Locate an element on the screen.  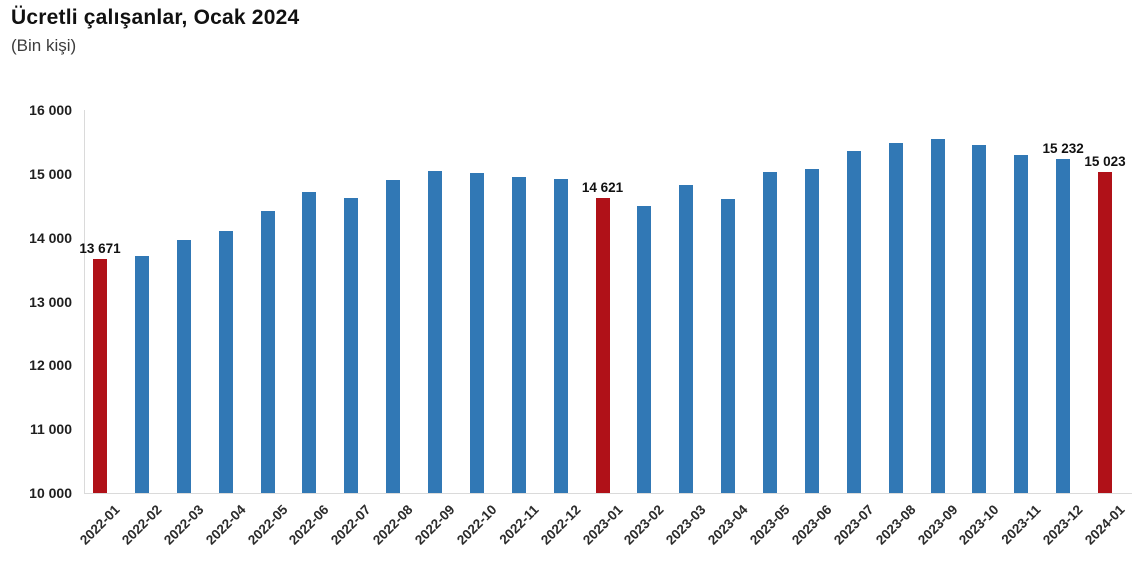
bar-label-2023-12: 15 232 is located at coordinates (1063, 149).